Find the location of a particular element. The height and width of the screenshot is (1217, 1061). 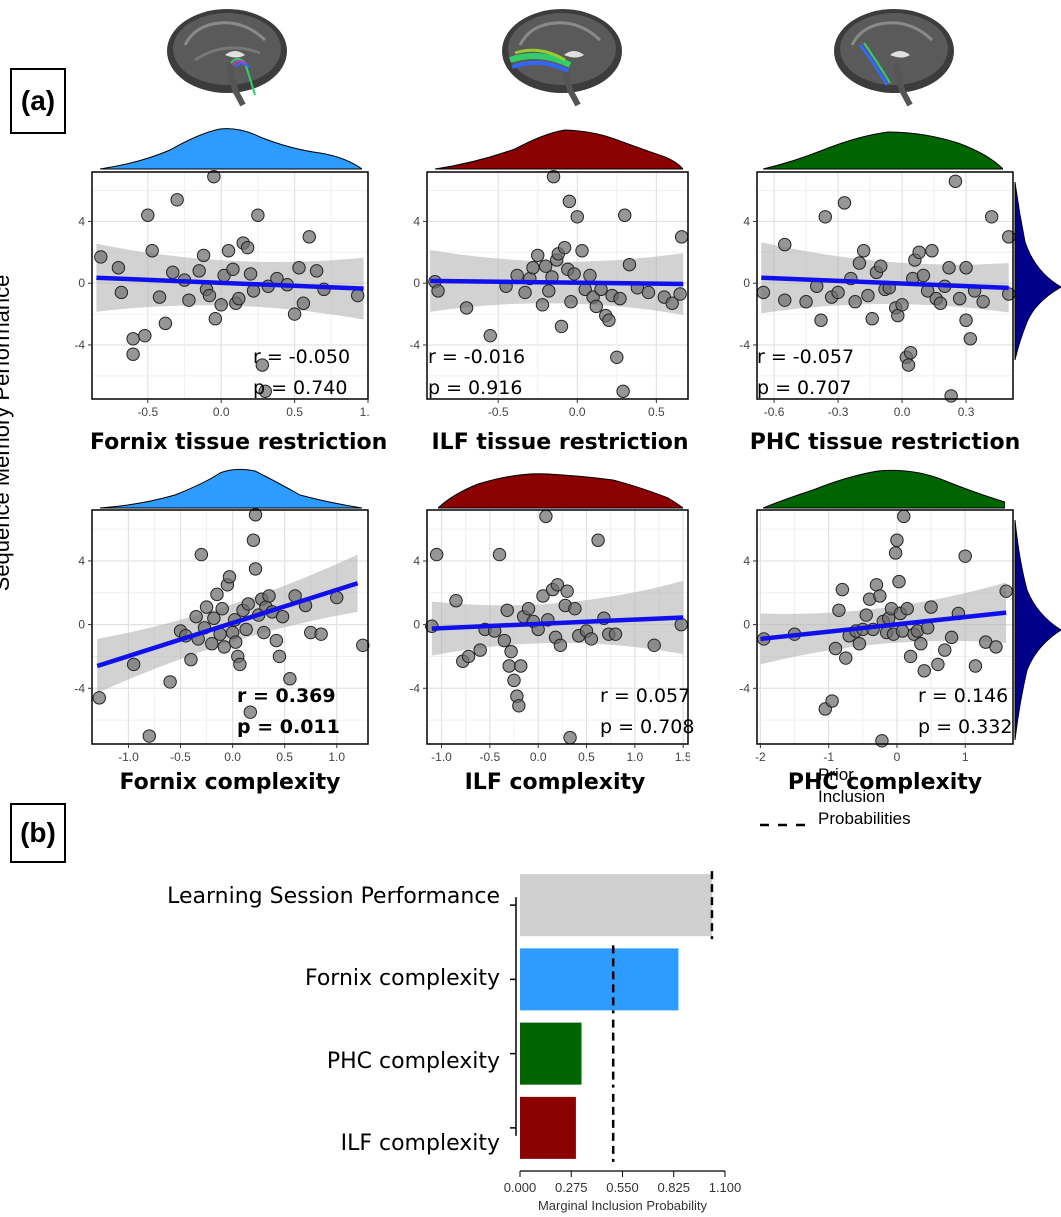

x-tick-label: 0.275 is located at coordinates (571, 1187).